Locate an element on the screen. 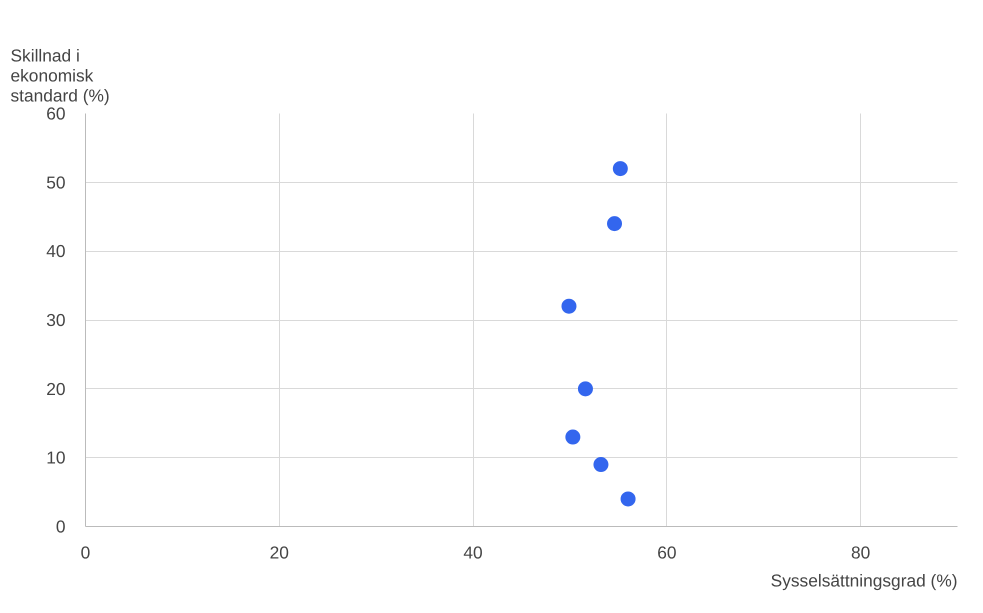 The width and height of the screenshot is (983, 613). x-tick-label: 20 is located at coordinates (279, 552).